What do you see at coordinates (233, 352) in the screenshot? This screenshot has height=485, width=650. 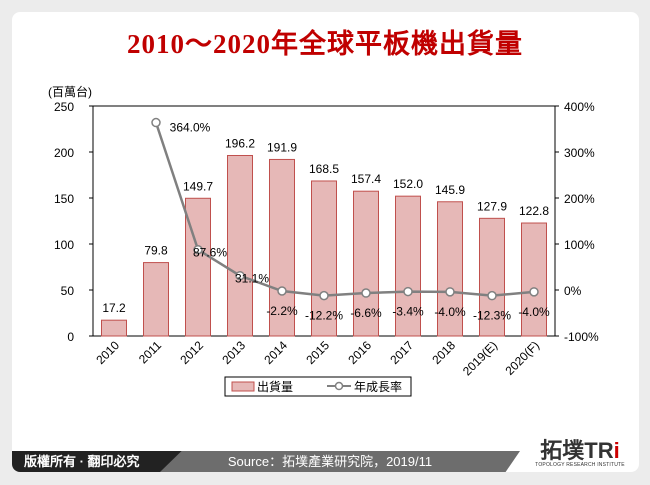 I see `x-tick-label: 2013` at bounding box center [233, 352].